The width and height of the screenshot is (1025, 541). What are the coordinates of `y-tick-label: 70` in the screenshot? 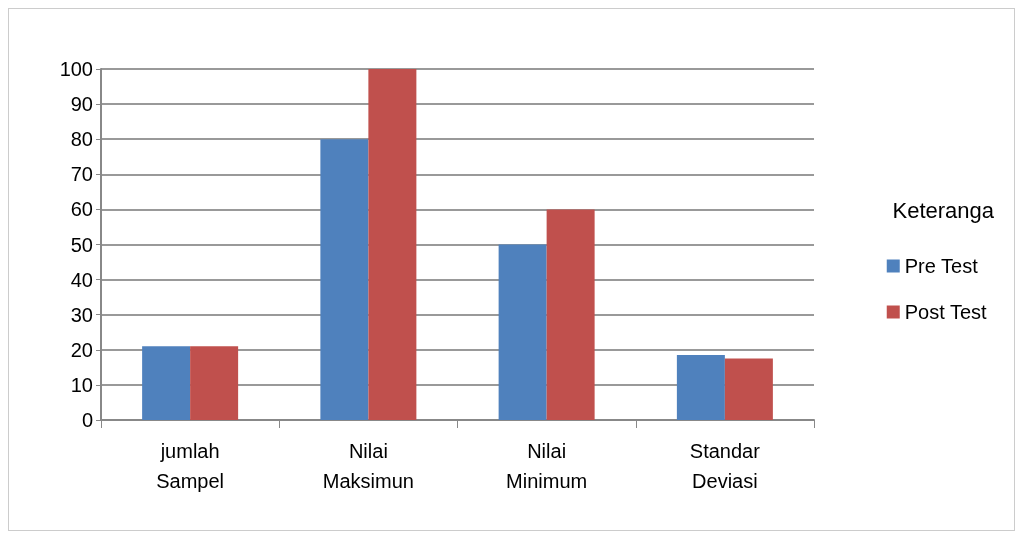 It's located at (81, 174).